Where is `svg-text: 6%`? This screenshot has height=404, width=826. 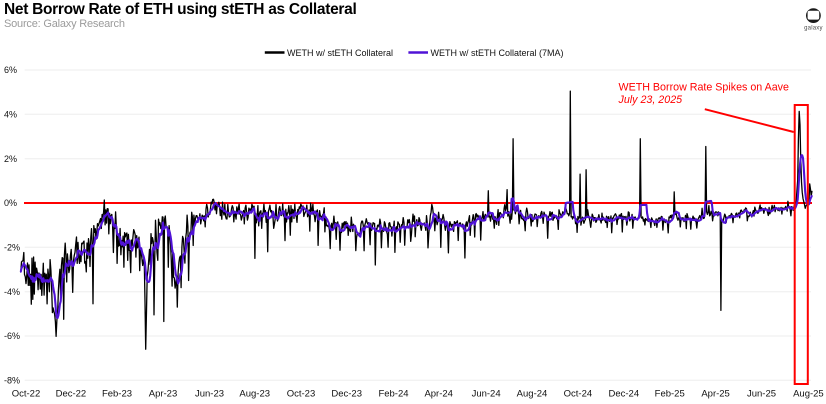
svg-text: 6% is located at coordinates (10, 70).